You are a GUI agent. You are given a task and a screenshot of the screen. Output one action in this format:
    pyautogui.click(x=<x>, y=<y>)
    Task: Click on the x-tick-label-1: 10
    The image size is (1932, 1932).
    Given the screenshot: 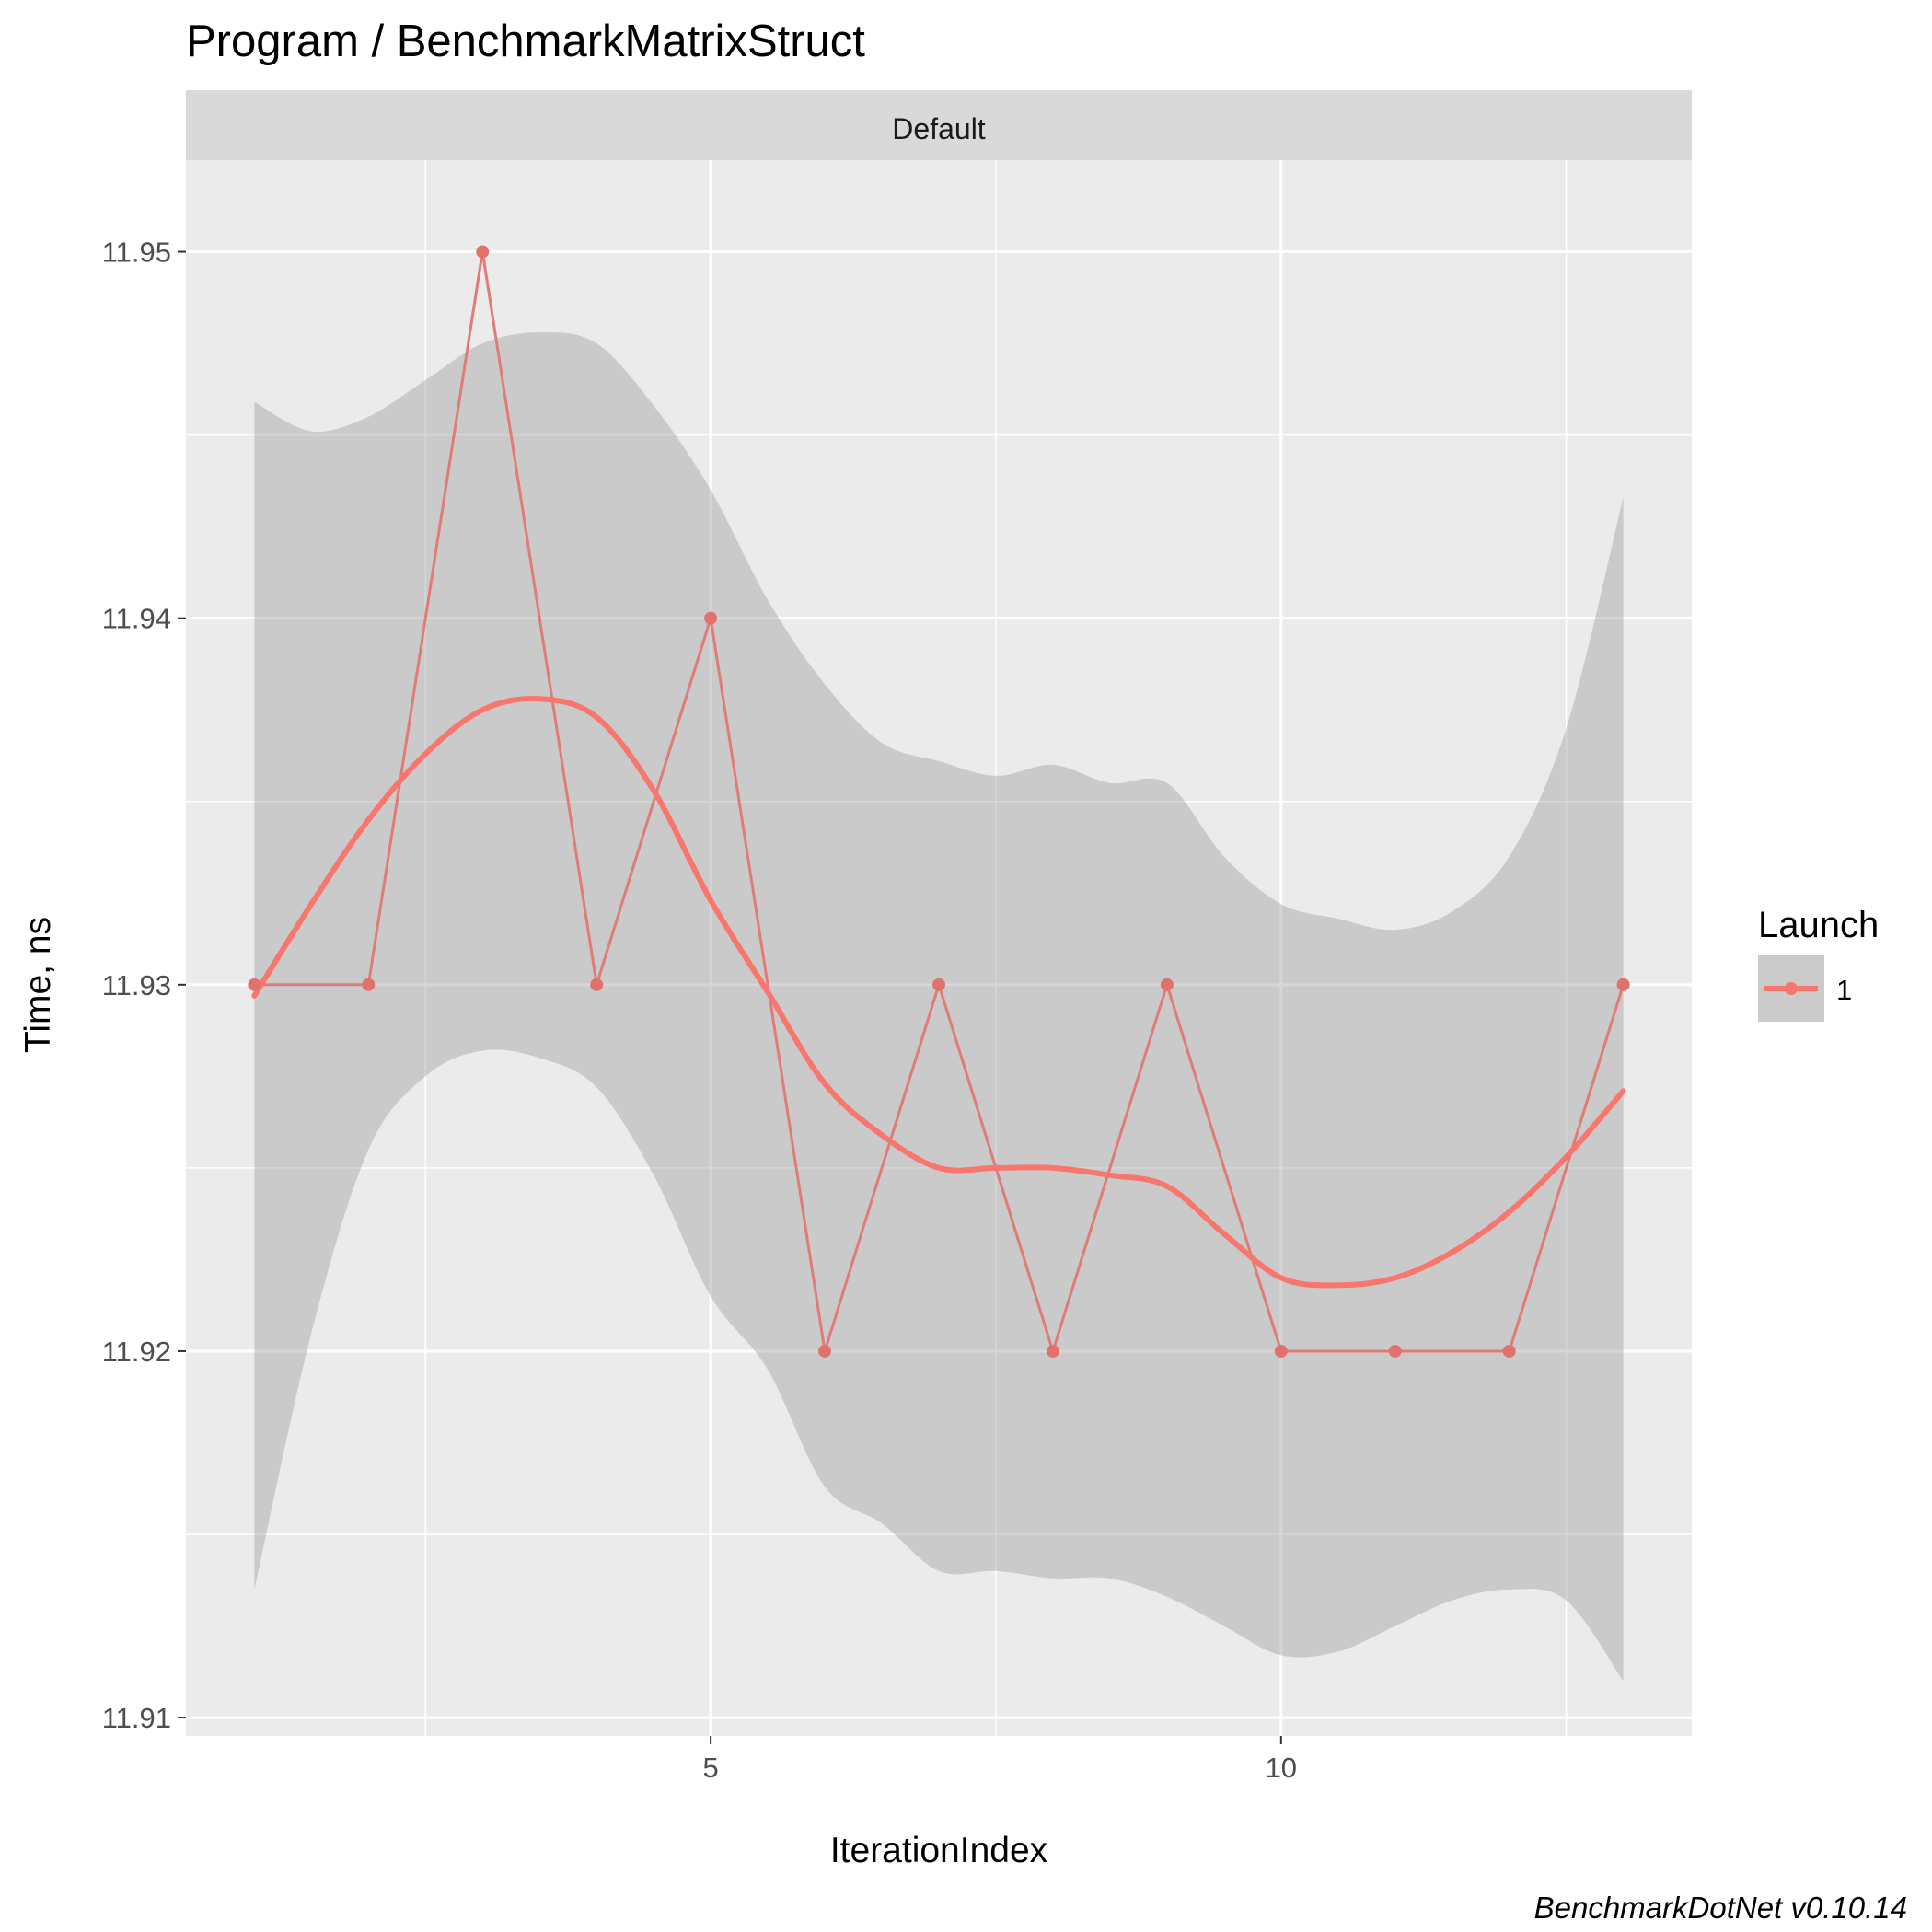 What is the action you would take?
    pyautogui.click(x=1282, y=1768)
    